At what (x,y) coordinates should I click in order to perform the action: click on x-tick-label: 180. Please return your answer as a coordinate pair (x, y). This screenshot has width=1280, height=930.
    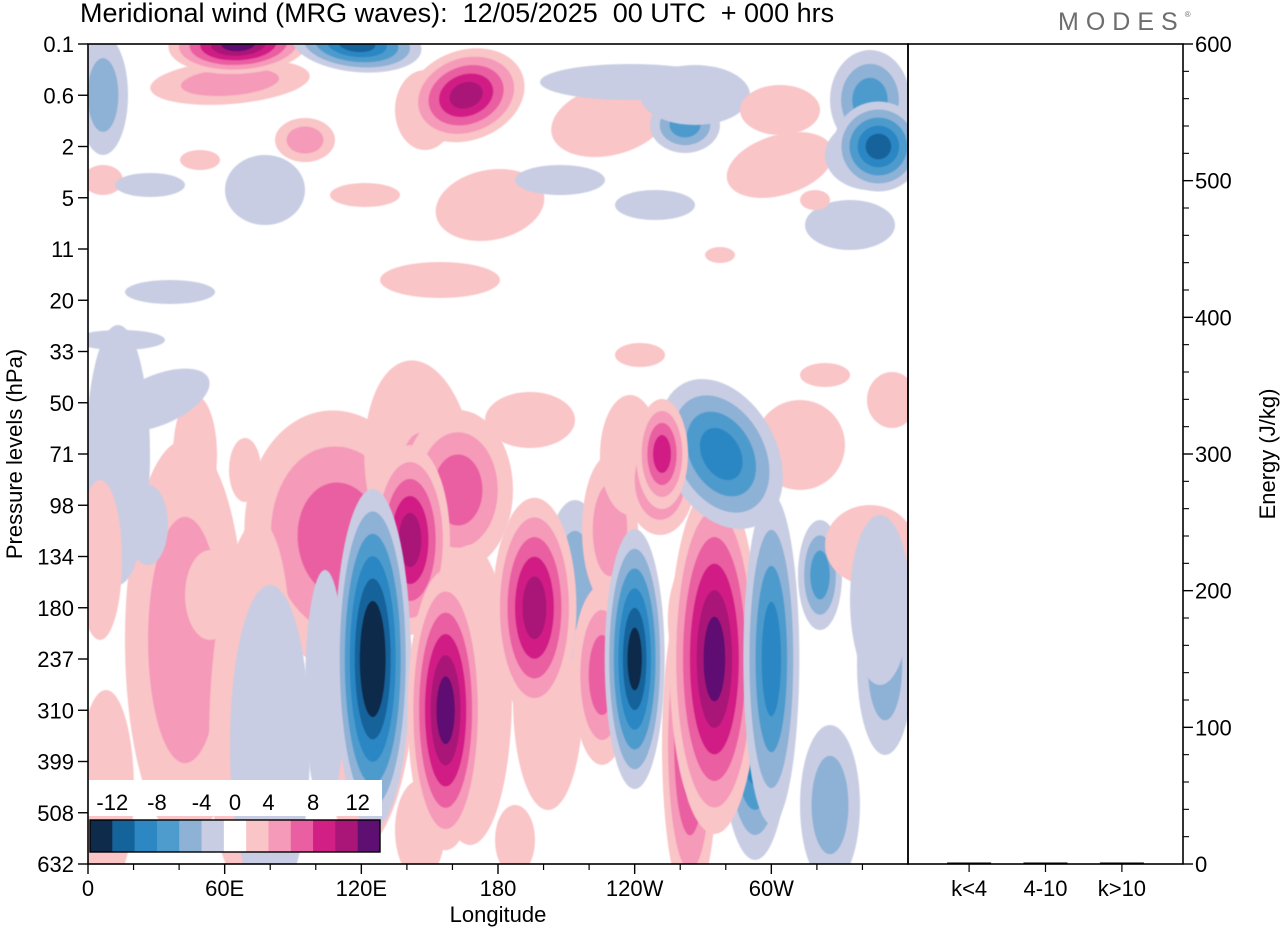
    Looking at the image, I should click on (498, 888).